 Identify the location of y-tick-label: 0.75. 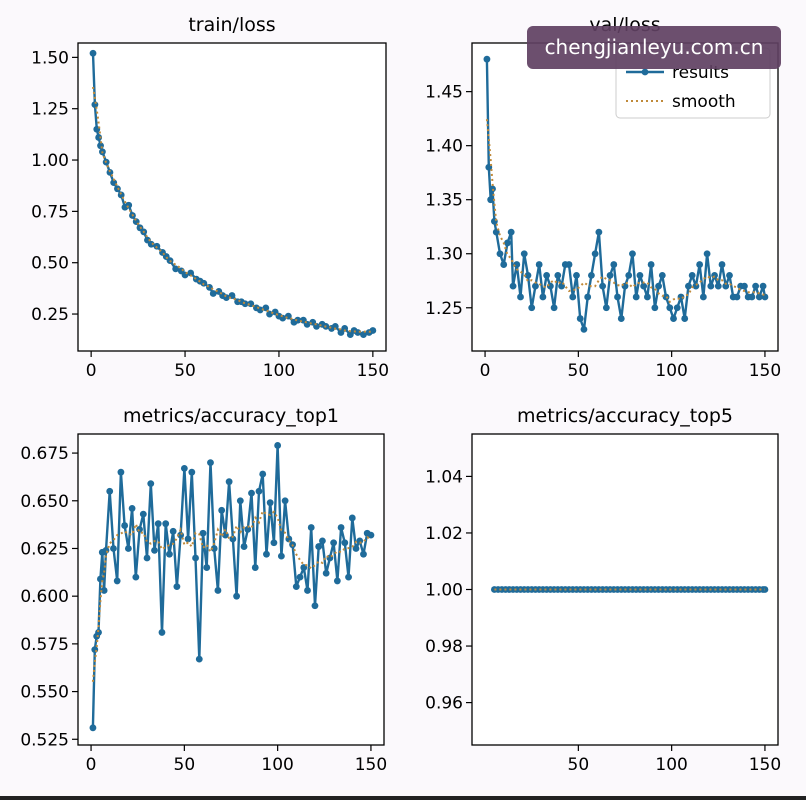
(50, 212).